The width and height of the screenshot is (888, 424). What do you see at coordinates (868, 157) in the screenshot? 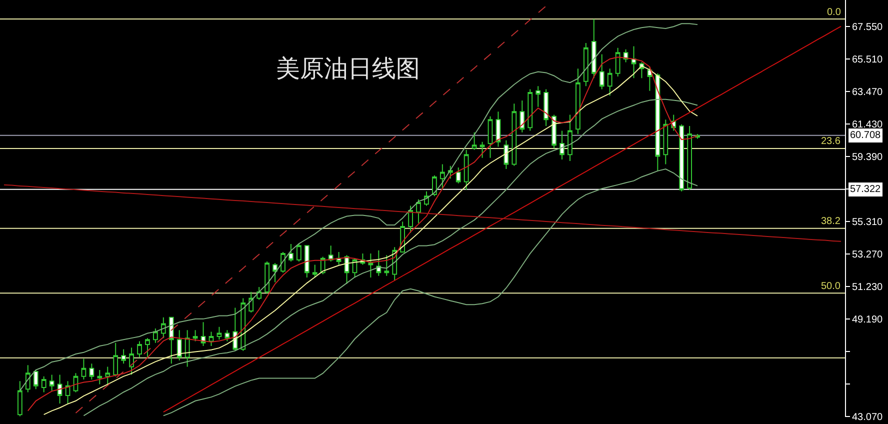
I see `y-tick-label: 59.390` at bounding box center [868, 157].